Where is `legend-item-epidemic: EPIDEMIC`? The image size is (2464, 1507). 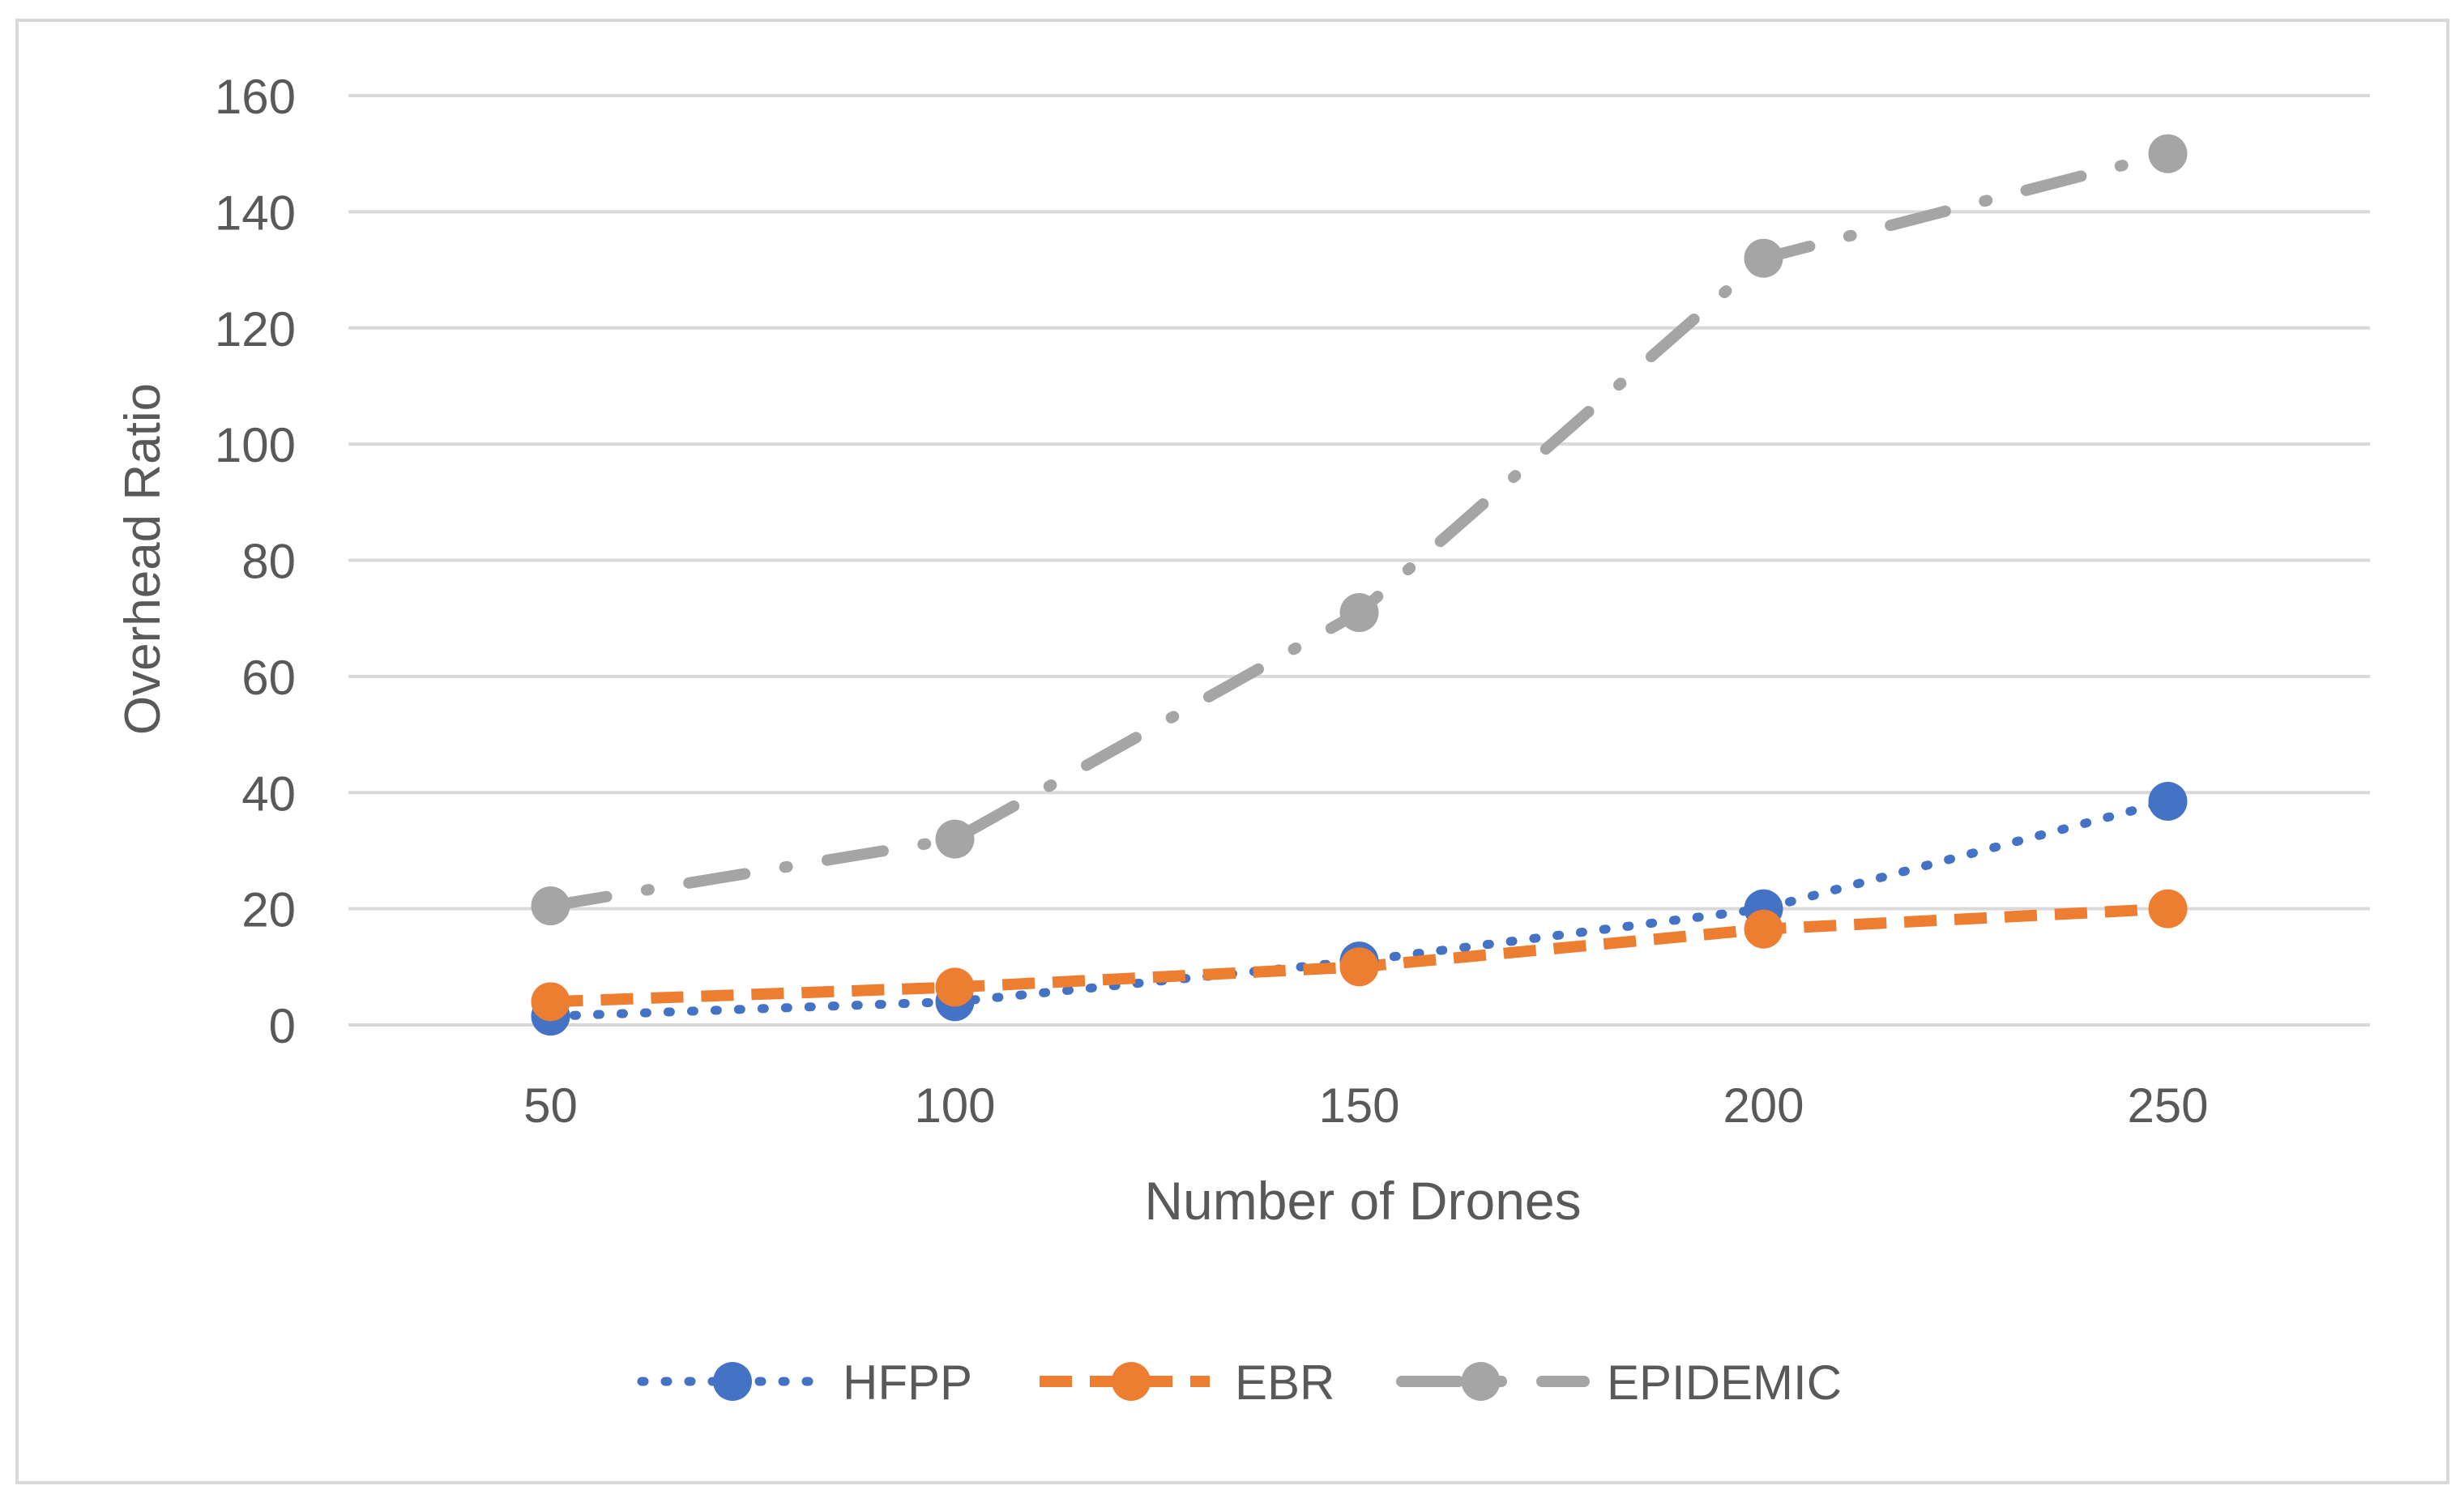
legend-item-epidemic: EPIDEMIC is located at coordinates (1619, 1382).